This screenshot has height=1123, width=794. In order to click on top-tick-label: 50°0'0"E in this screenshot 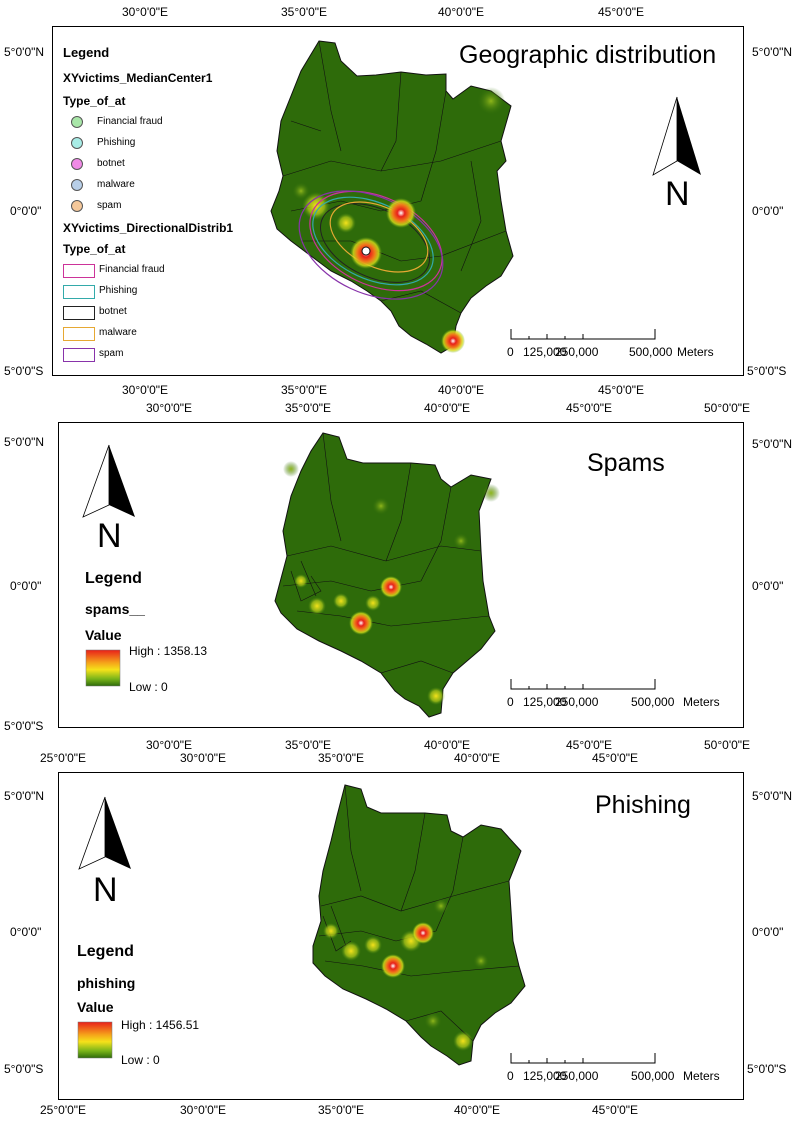, I will do `click(727, 408)`.